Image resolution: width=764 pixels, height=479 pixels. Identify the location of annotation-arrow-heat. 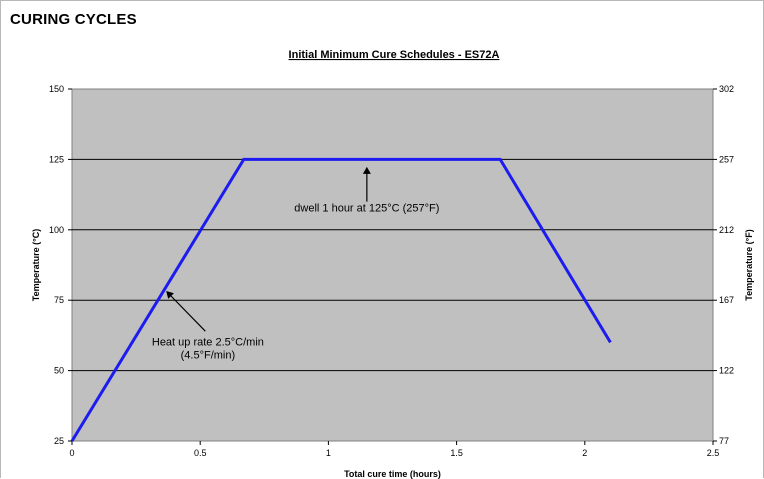
(186, 311).